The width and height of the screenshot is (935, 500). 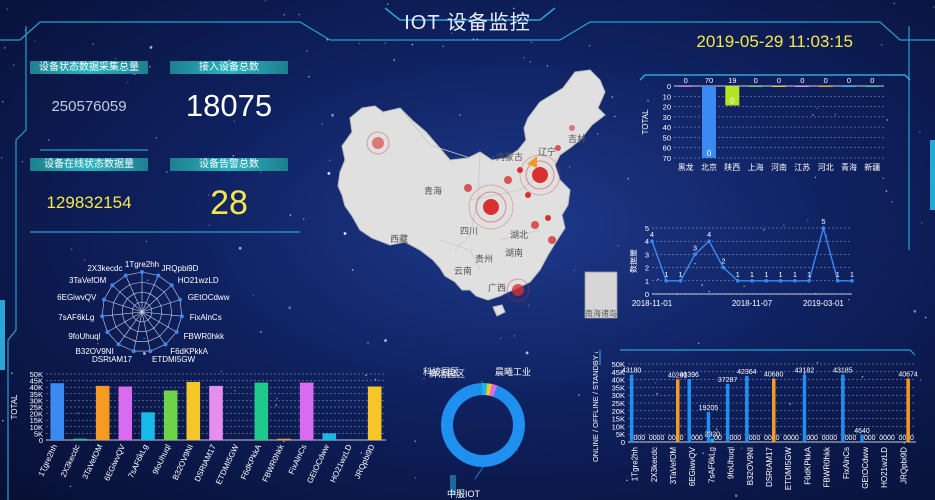 I want to click on y-tick-label: 3, so click(x=647, y=254).